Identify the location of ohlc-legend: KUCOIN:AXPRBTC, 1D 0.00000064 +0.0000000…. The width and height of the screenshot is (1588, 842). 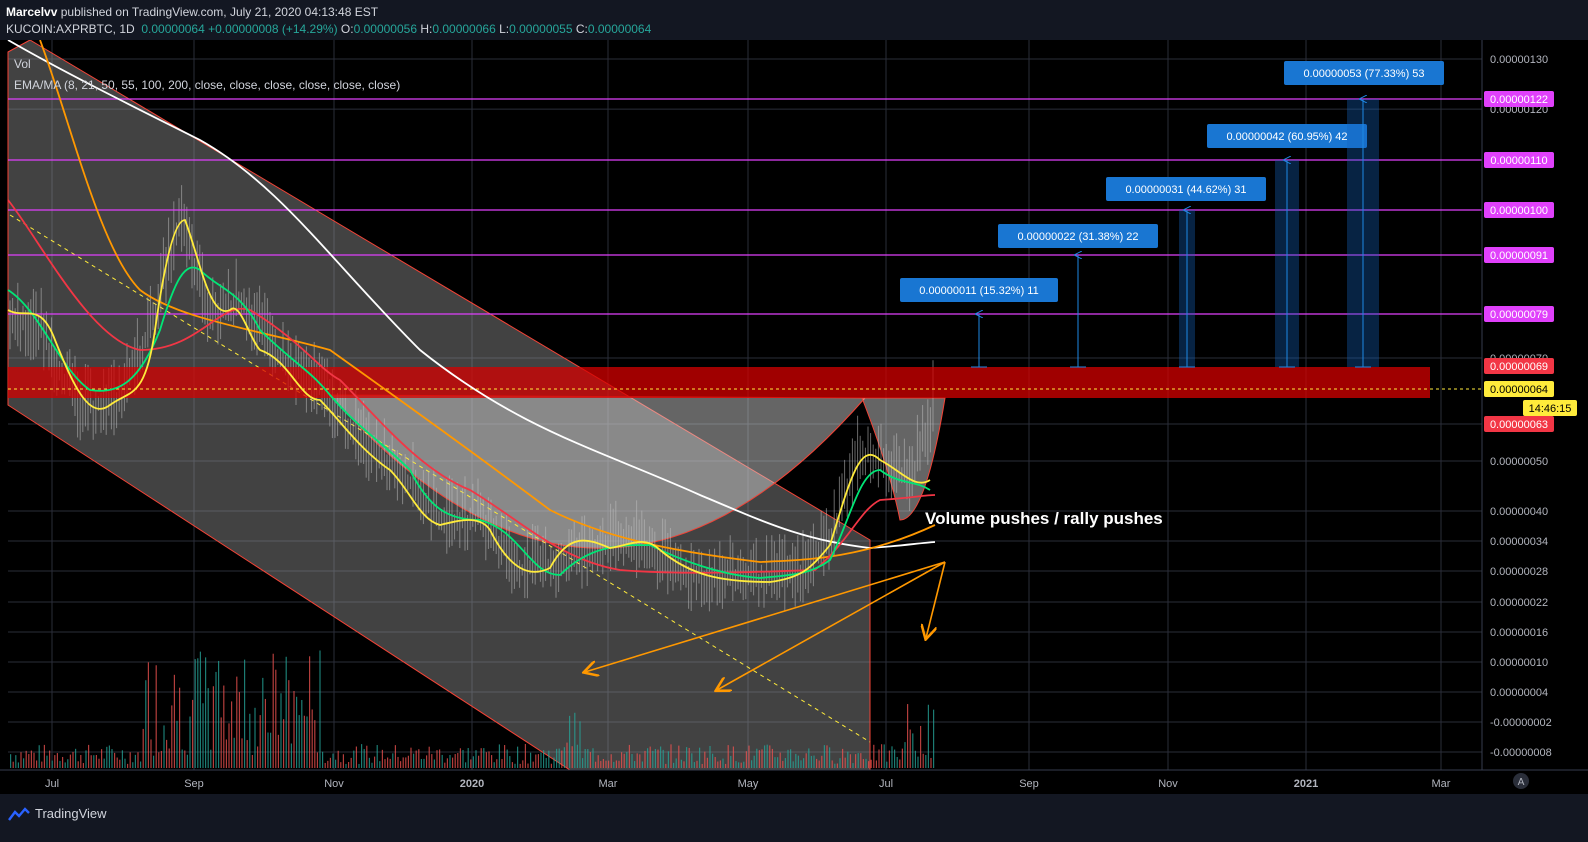
(328, 29).